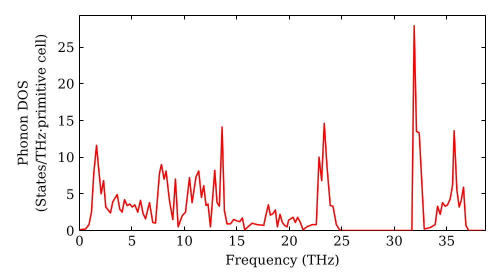  What do you see at coordinates (66, 122) in the screenshot?
I see `y-tick-label: 15` at bounding box center [66, 122].